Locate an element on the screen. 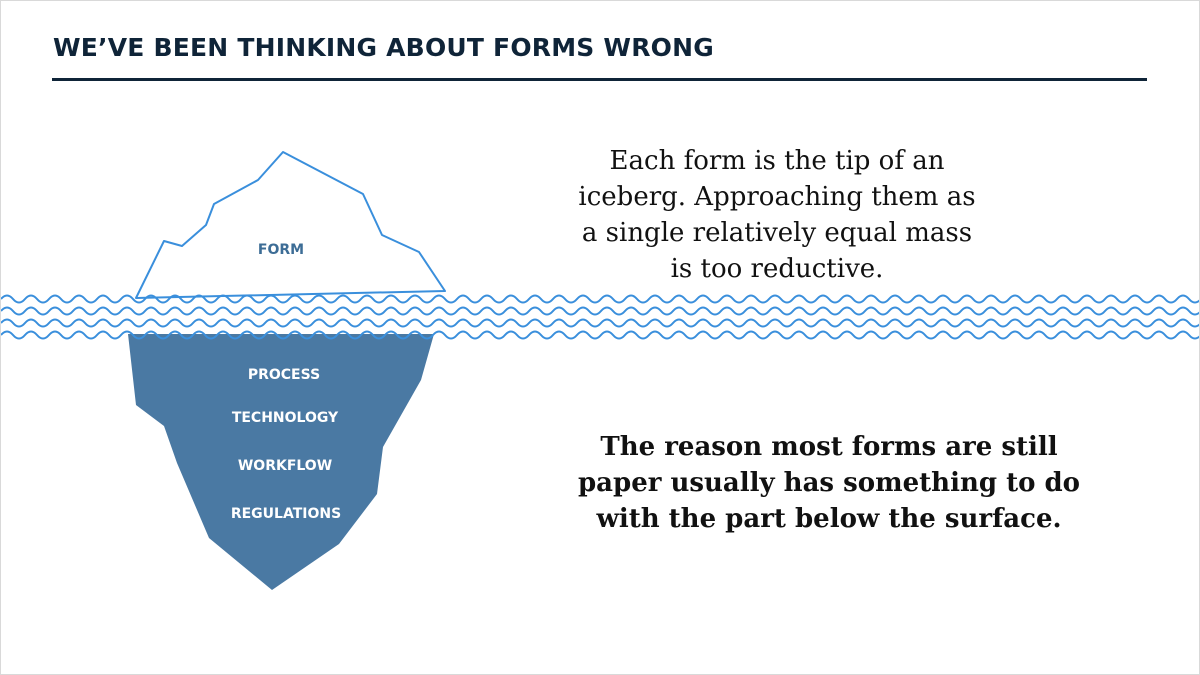 This screenshot has height=675, width=1200. iceberg-submerged-shape is located at coordinates (281, 462).